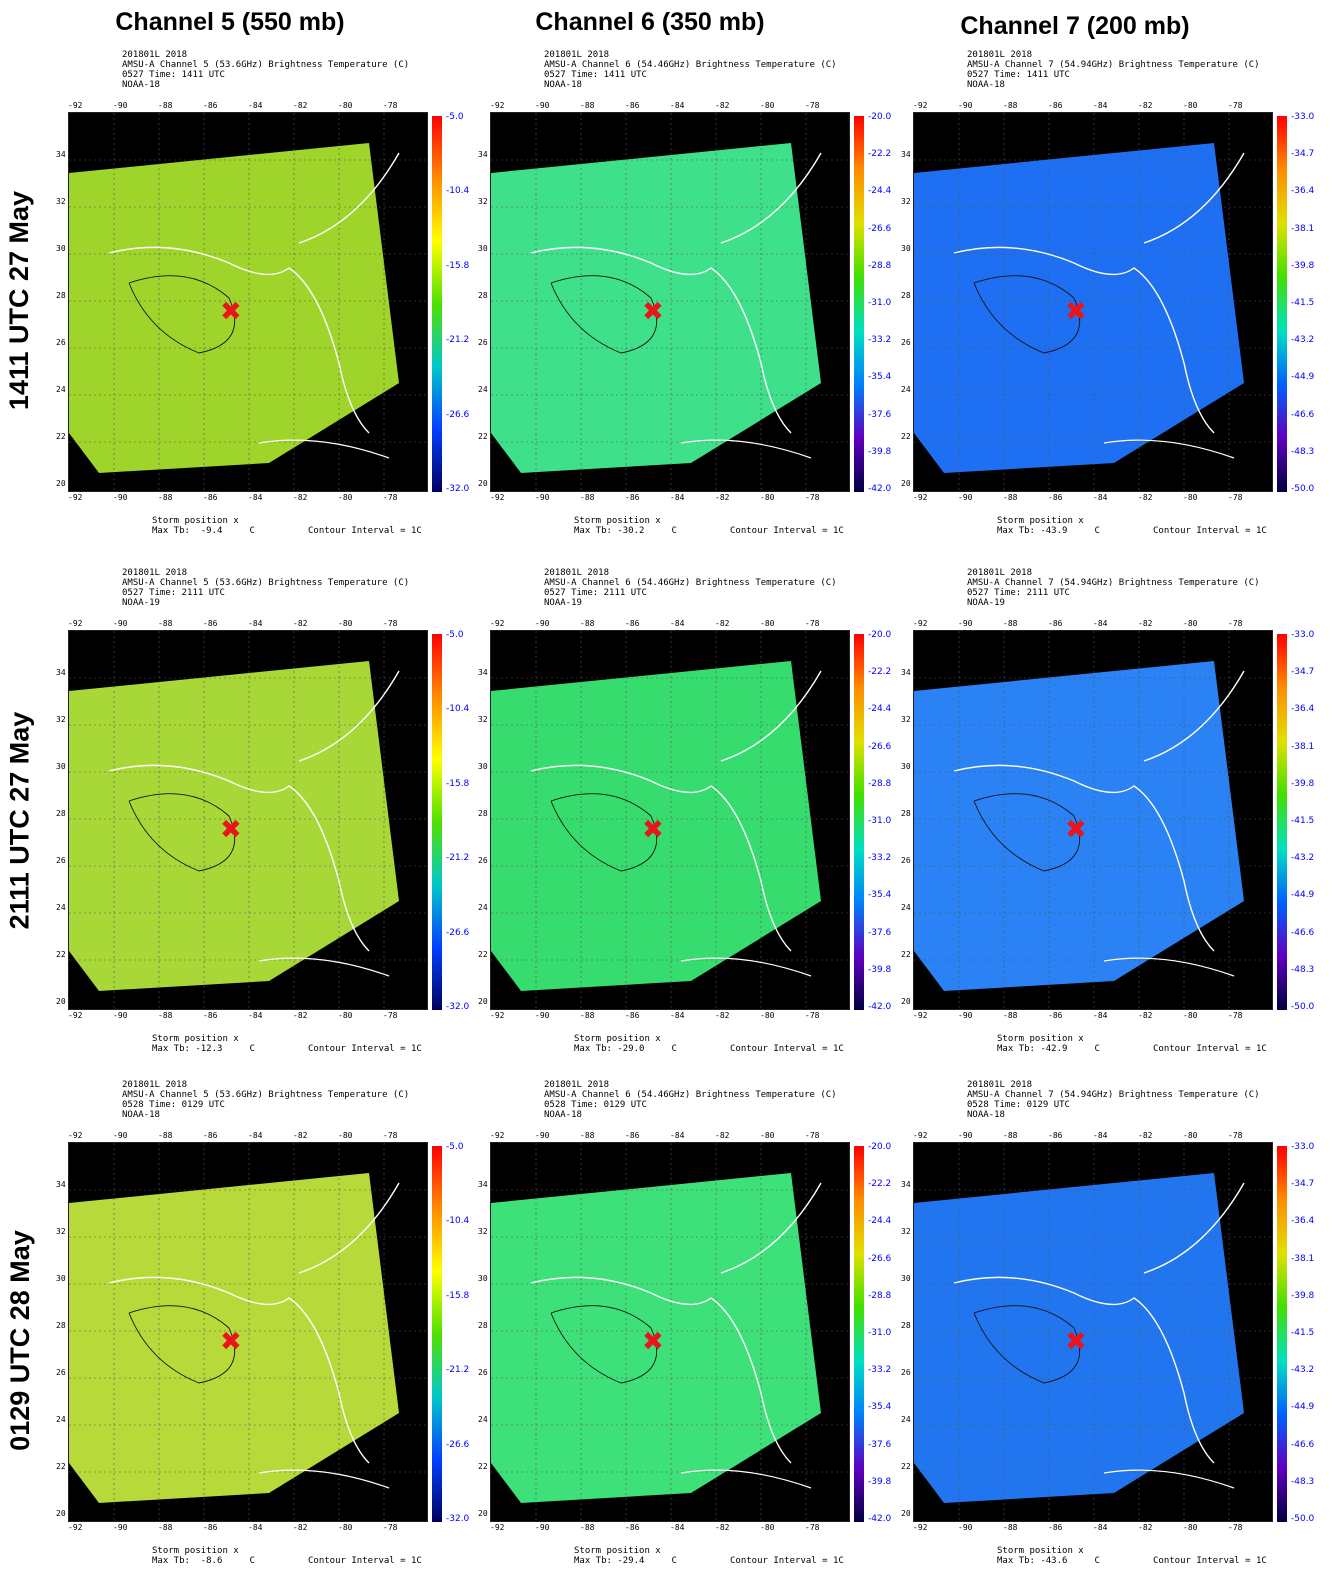 This screenshot has width=1339, height=1575. Describe the element at coordinates (880, 783) in the screenshot. I see `colorbar-label: -28.8` at that location.